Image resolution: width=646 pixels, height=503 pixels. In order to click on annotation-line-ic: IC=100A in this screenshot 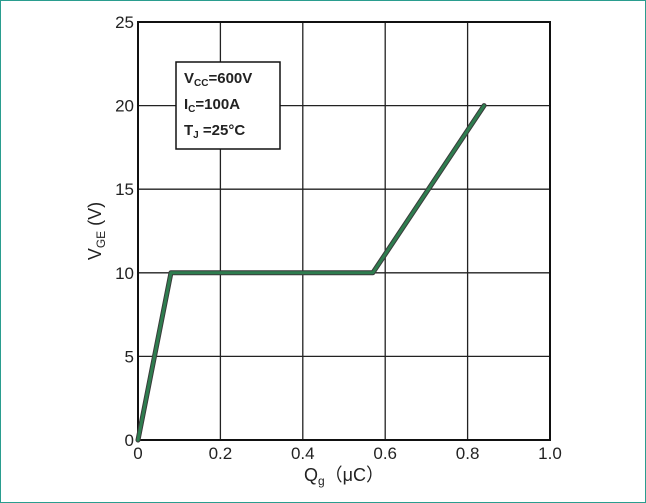, I will do `click(212, 105)`.